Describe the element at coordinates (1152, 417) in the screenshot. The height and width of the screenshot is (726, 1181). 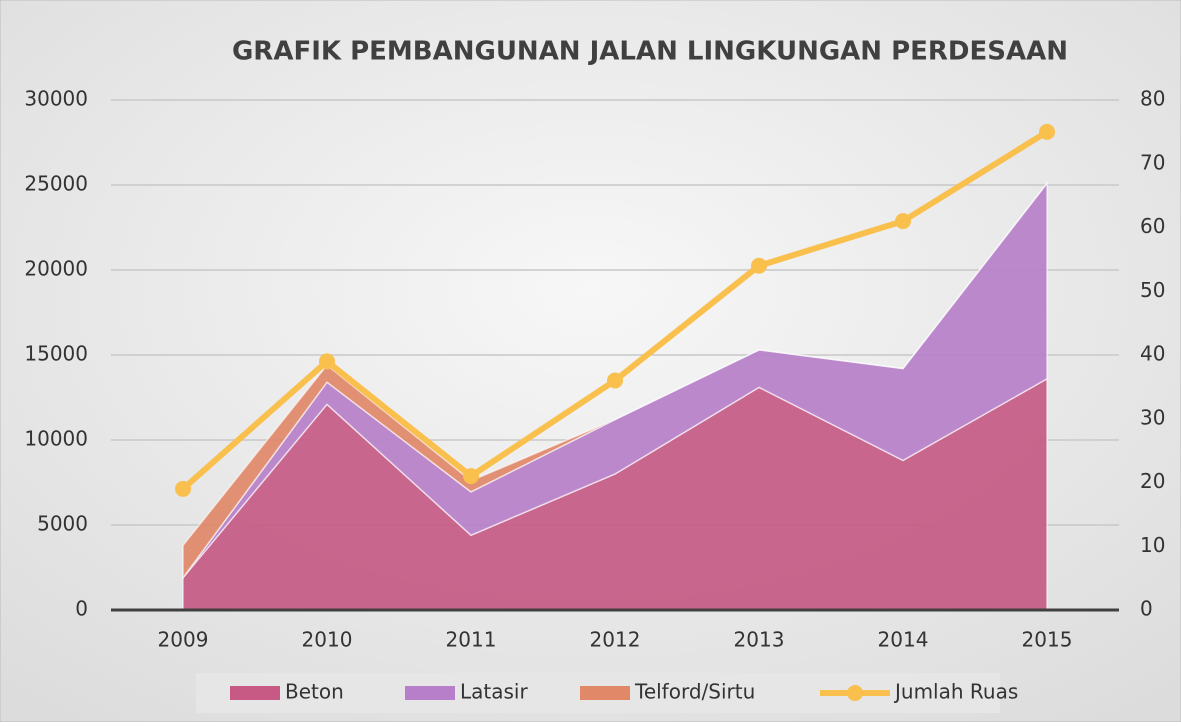
I see `y2-tick-label: 30` at that location.